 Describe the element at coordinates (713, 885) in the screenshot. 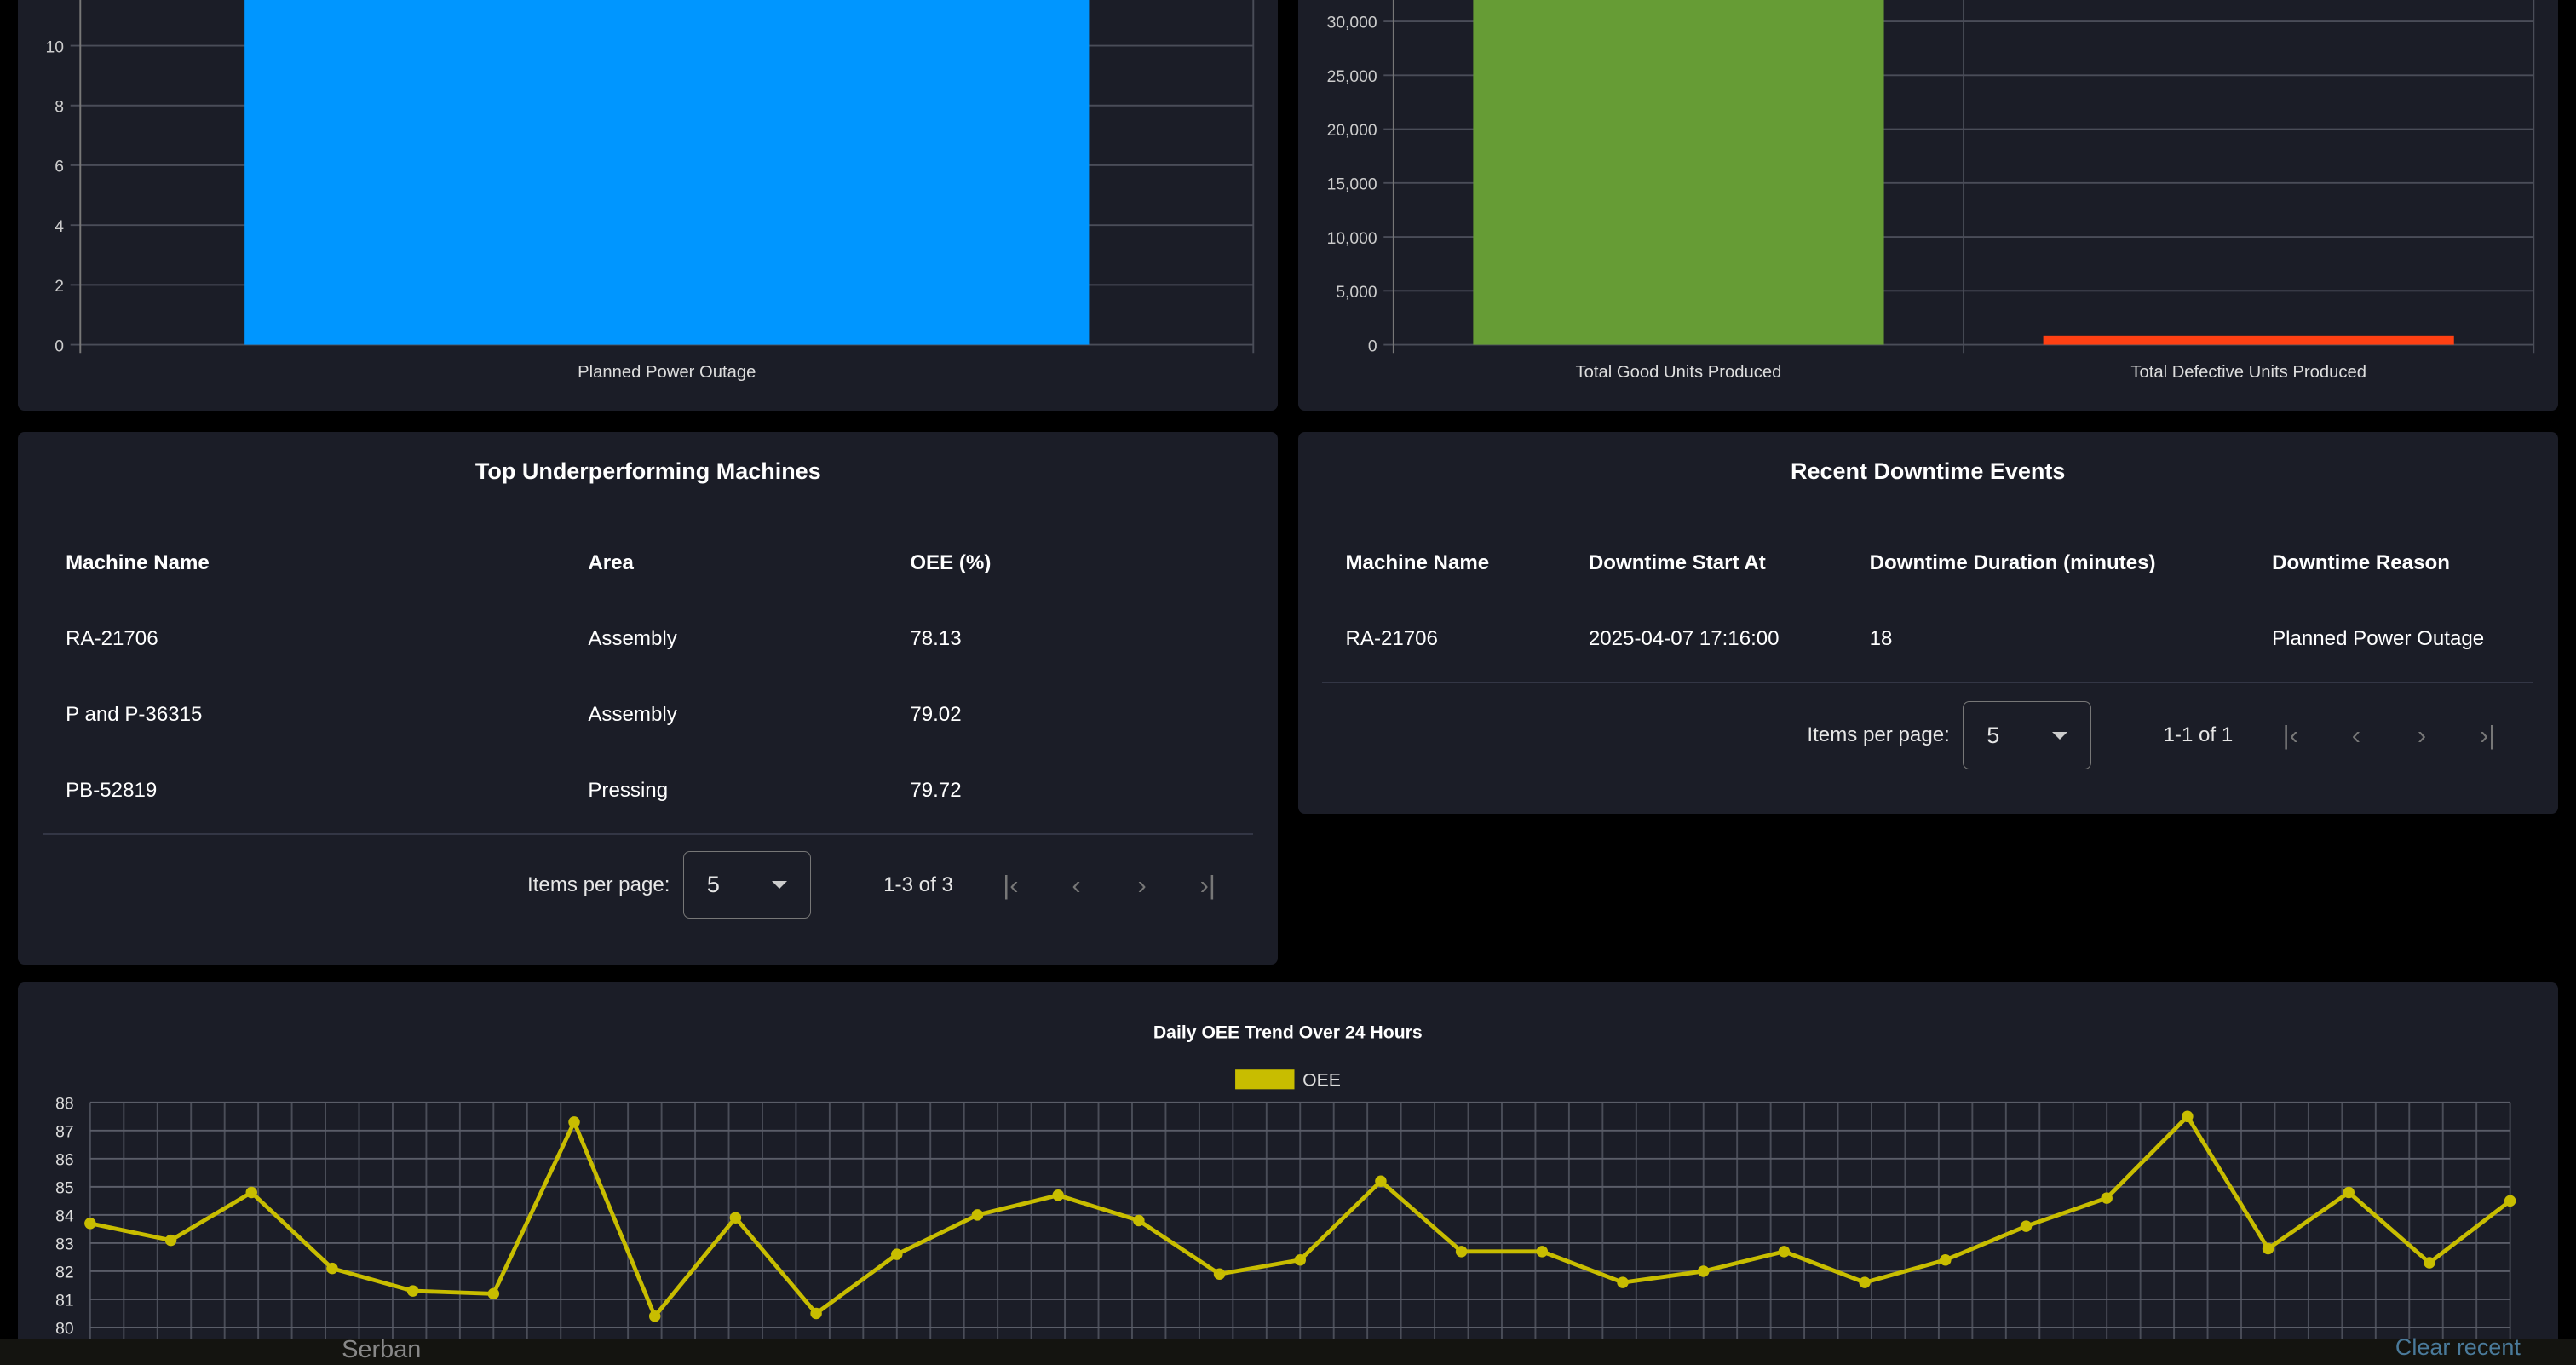

I see `select-value: 5` at that location.